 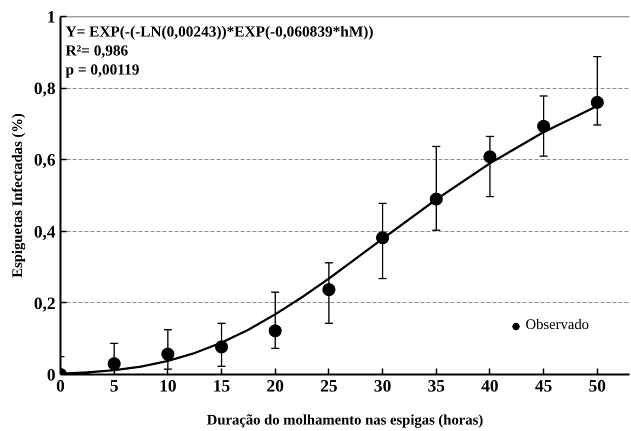 I want to click on y-tick-label: 1, so click(x=51, y=17).